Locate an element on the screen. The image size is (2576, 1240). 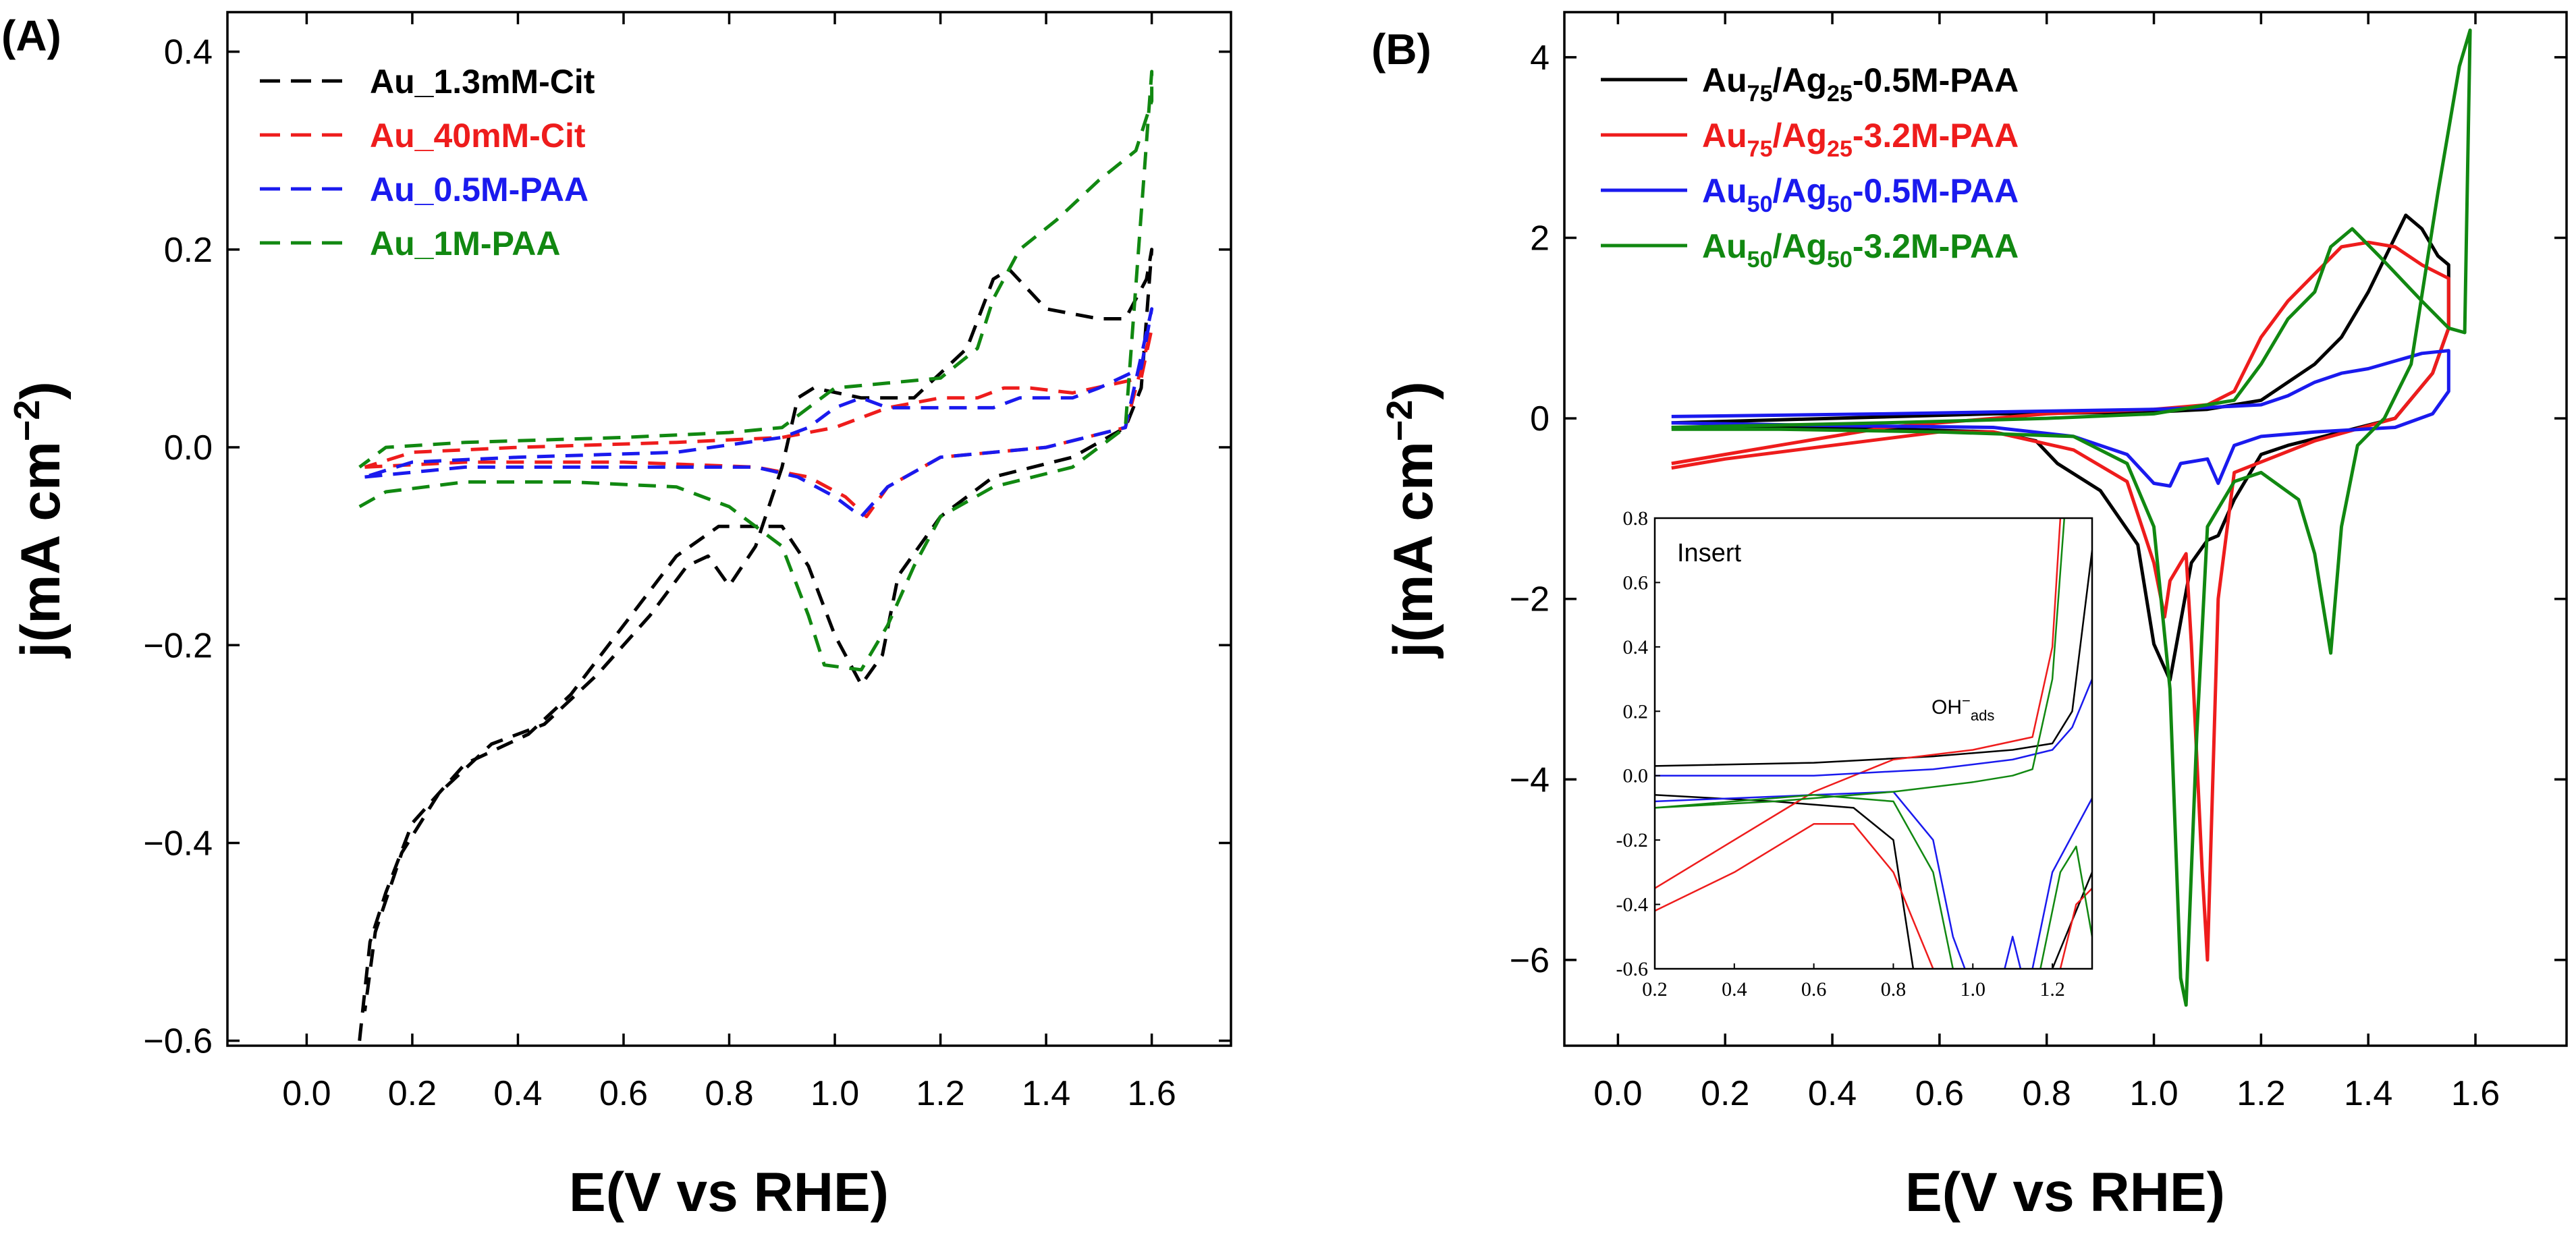
panel-b-label: (B) is located at coordinates (1401, 49).